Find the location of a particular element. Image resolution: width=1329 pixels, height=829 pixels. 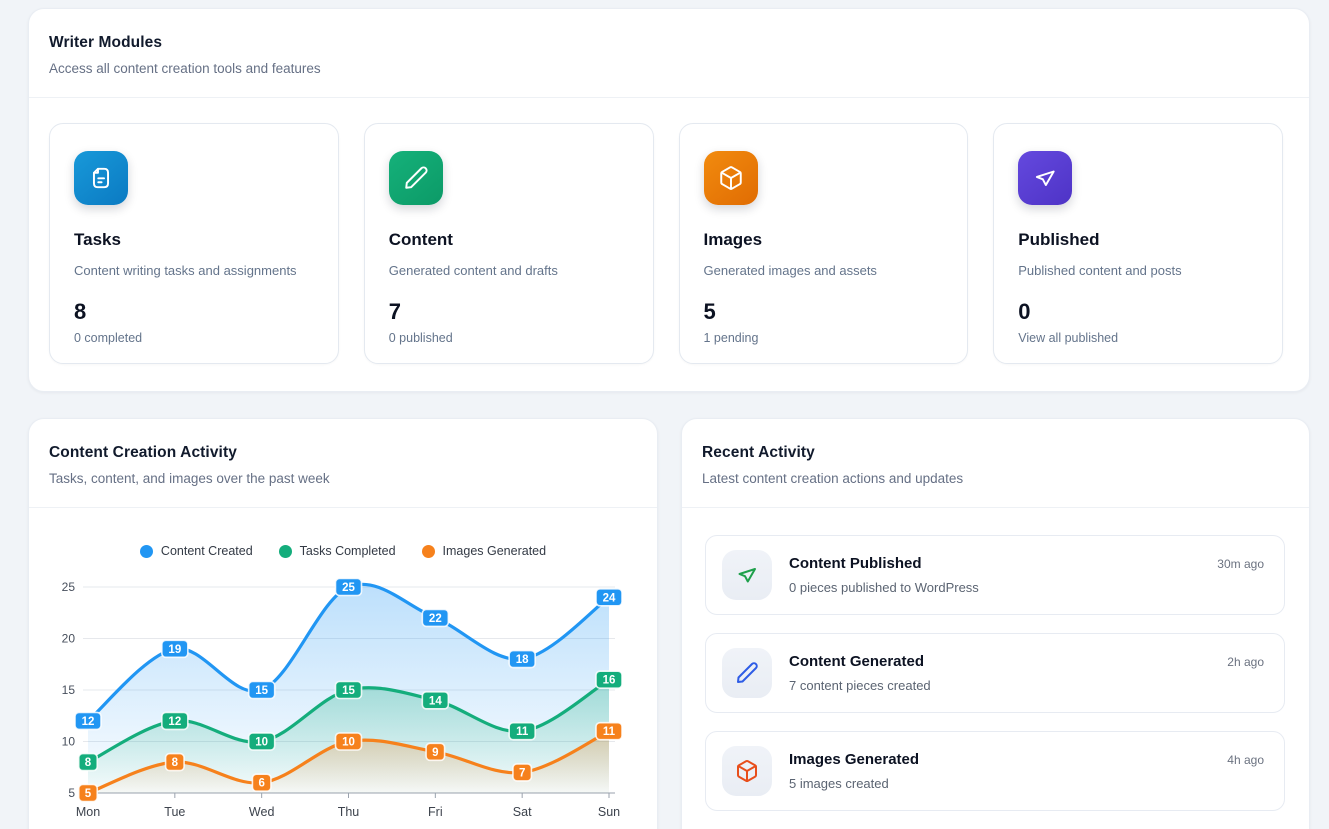

activity-description: 5 images created is located at coordinates (839, 783).